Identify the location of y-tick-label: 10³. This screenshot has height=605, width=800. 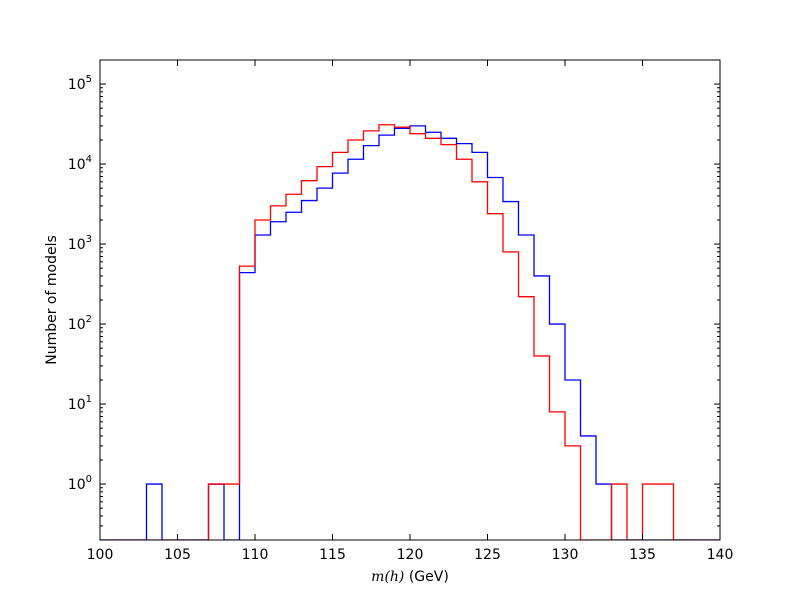
(80, 243).